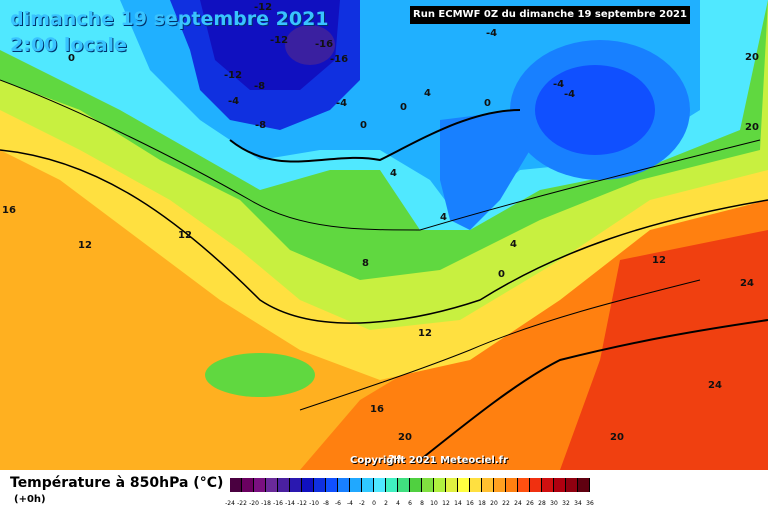 The height and width of the screenshot is (512, 768). Describe the element at coordinates (506, 503) in the screenshot. I see `scale-tick-label: 22` at that location.